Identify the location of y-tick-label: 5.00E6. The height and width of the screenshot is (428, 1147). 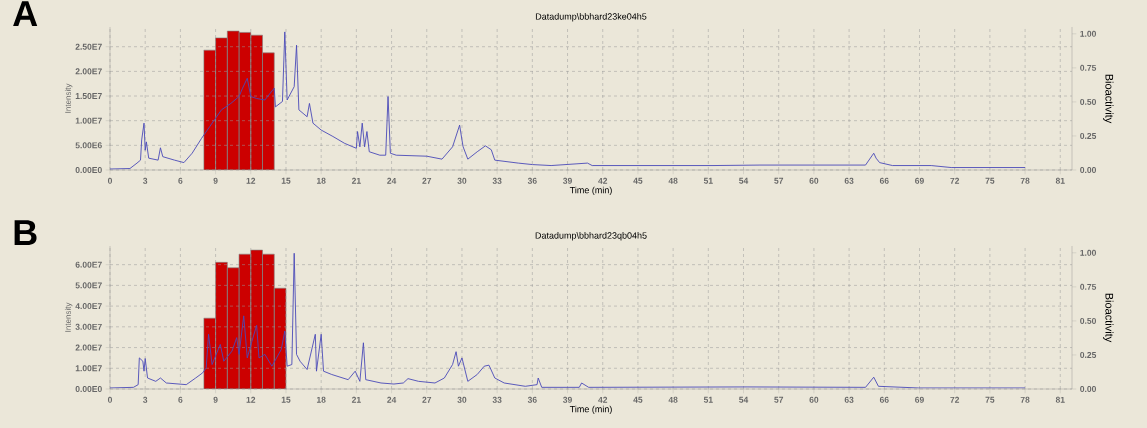
(88, 145).